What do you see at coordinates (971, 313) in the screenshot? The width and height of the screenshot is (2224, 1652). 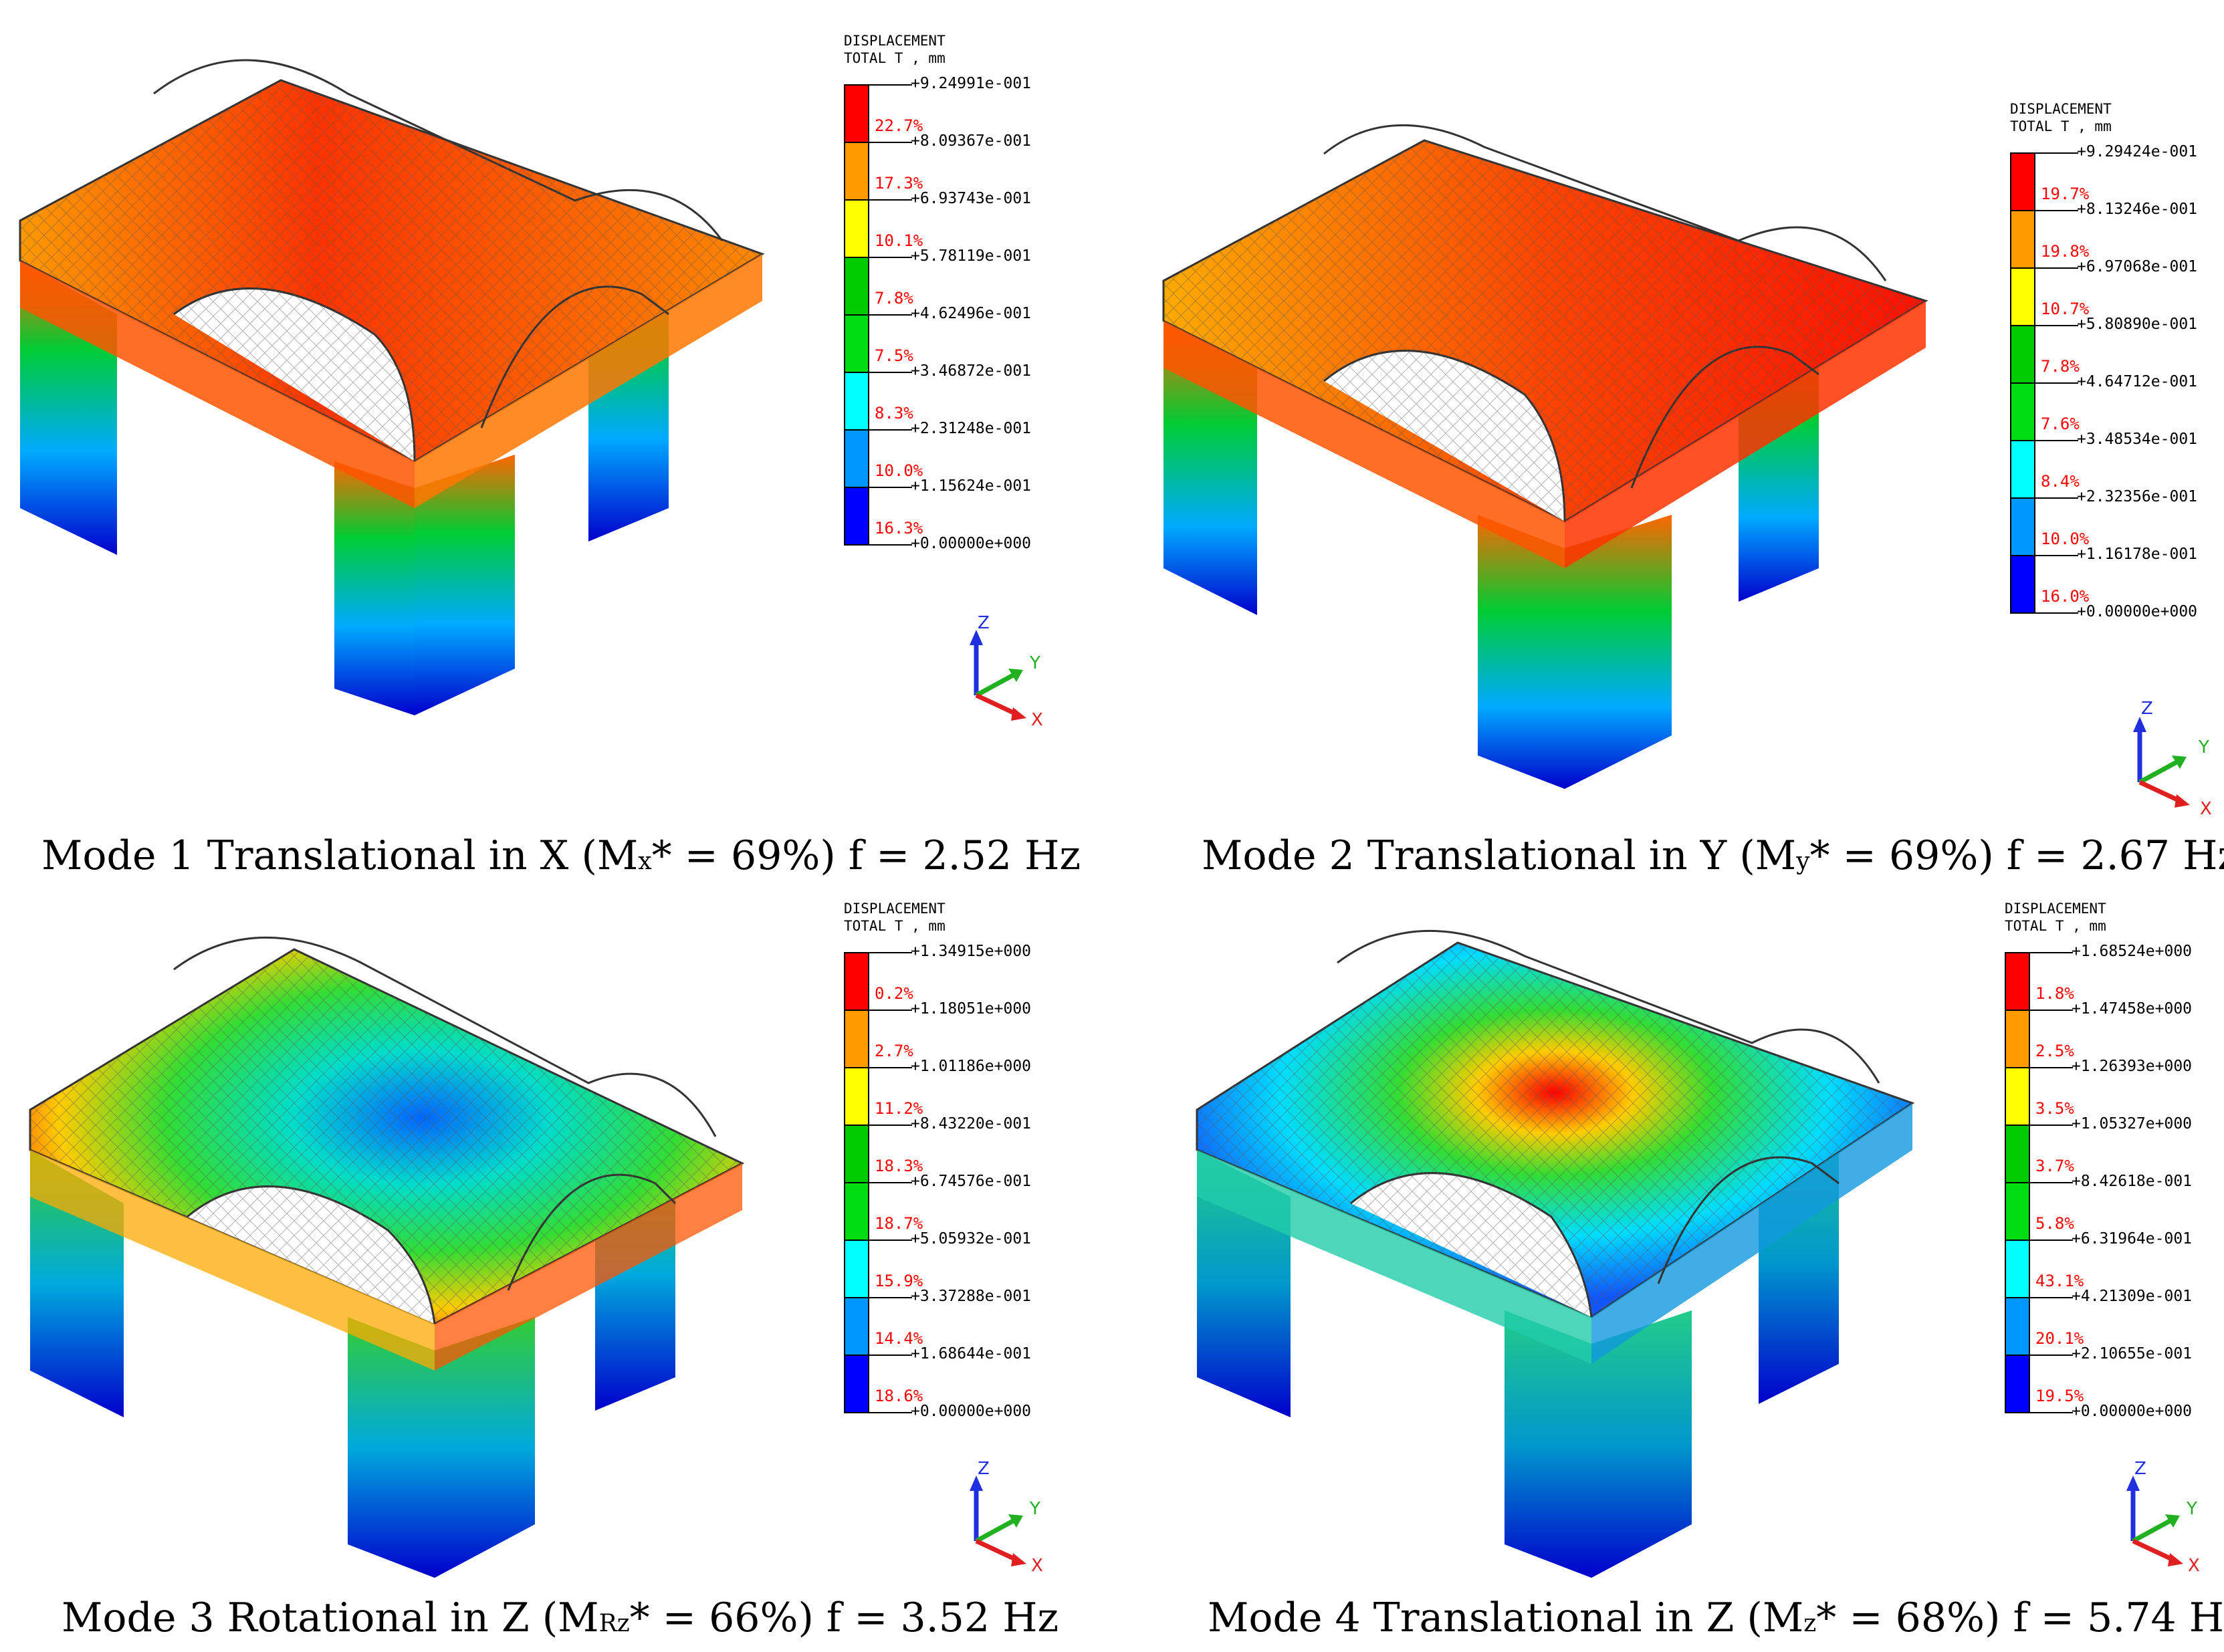 I see `legend-boundary-value: +4.62496e-001` at bounding box center [971, 313].